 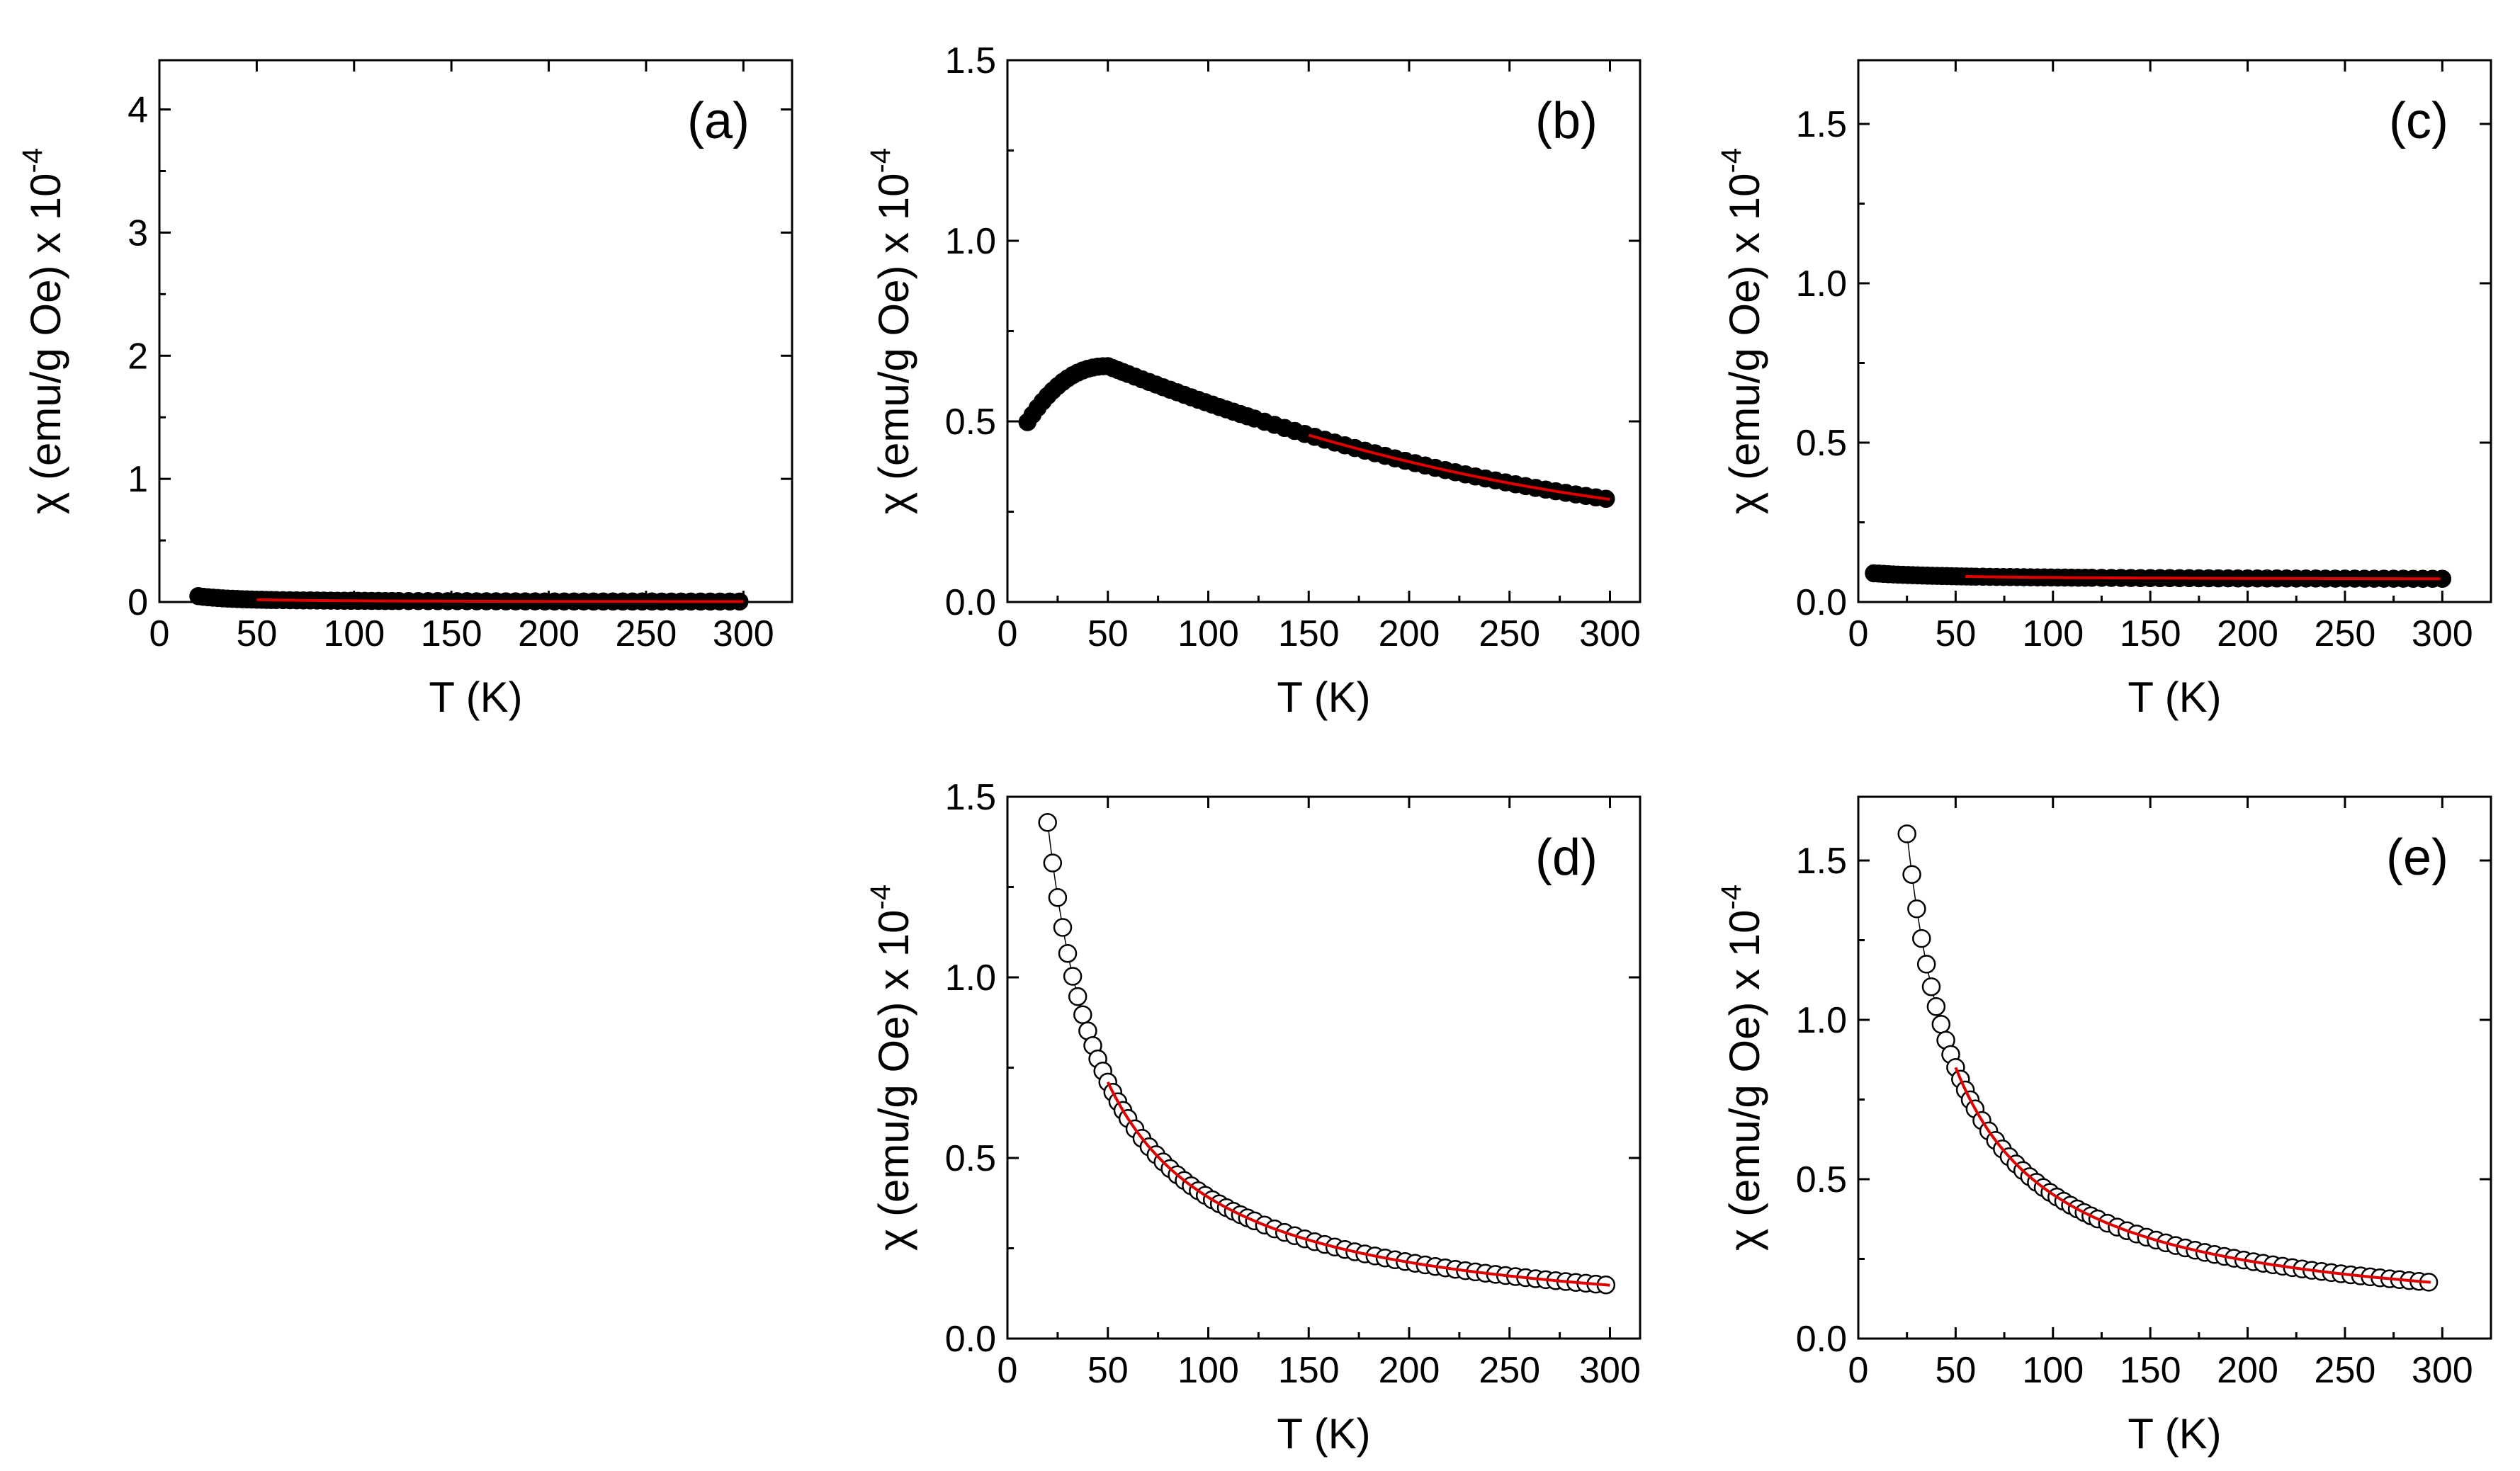 I want to click on panel-label: (d), so click(x=1566, y=857).